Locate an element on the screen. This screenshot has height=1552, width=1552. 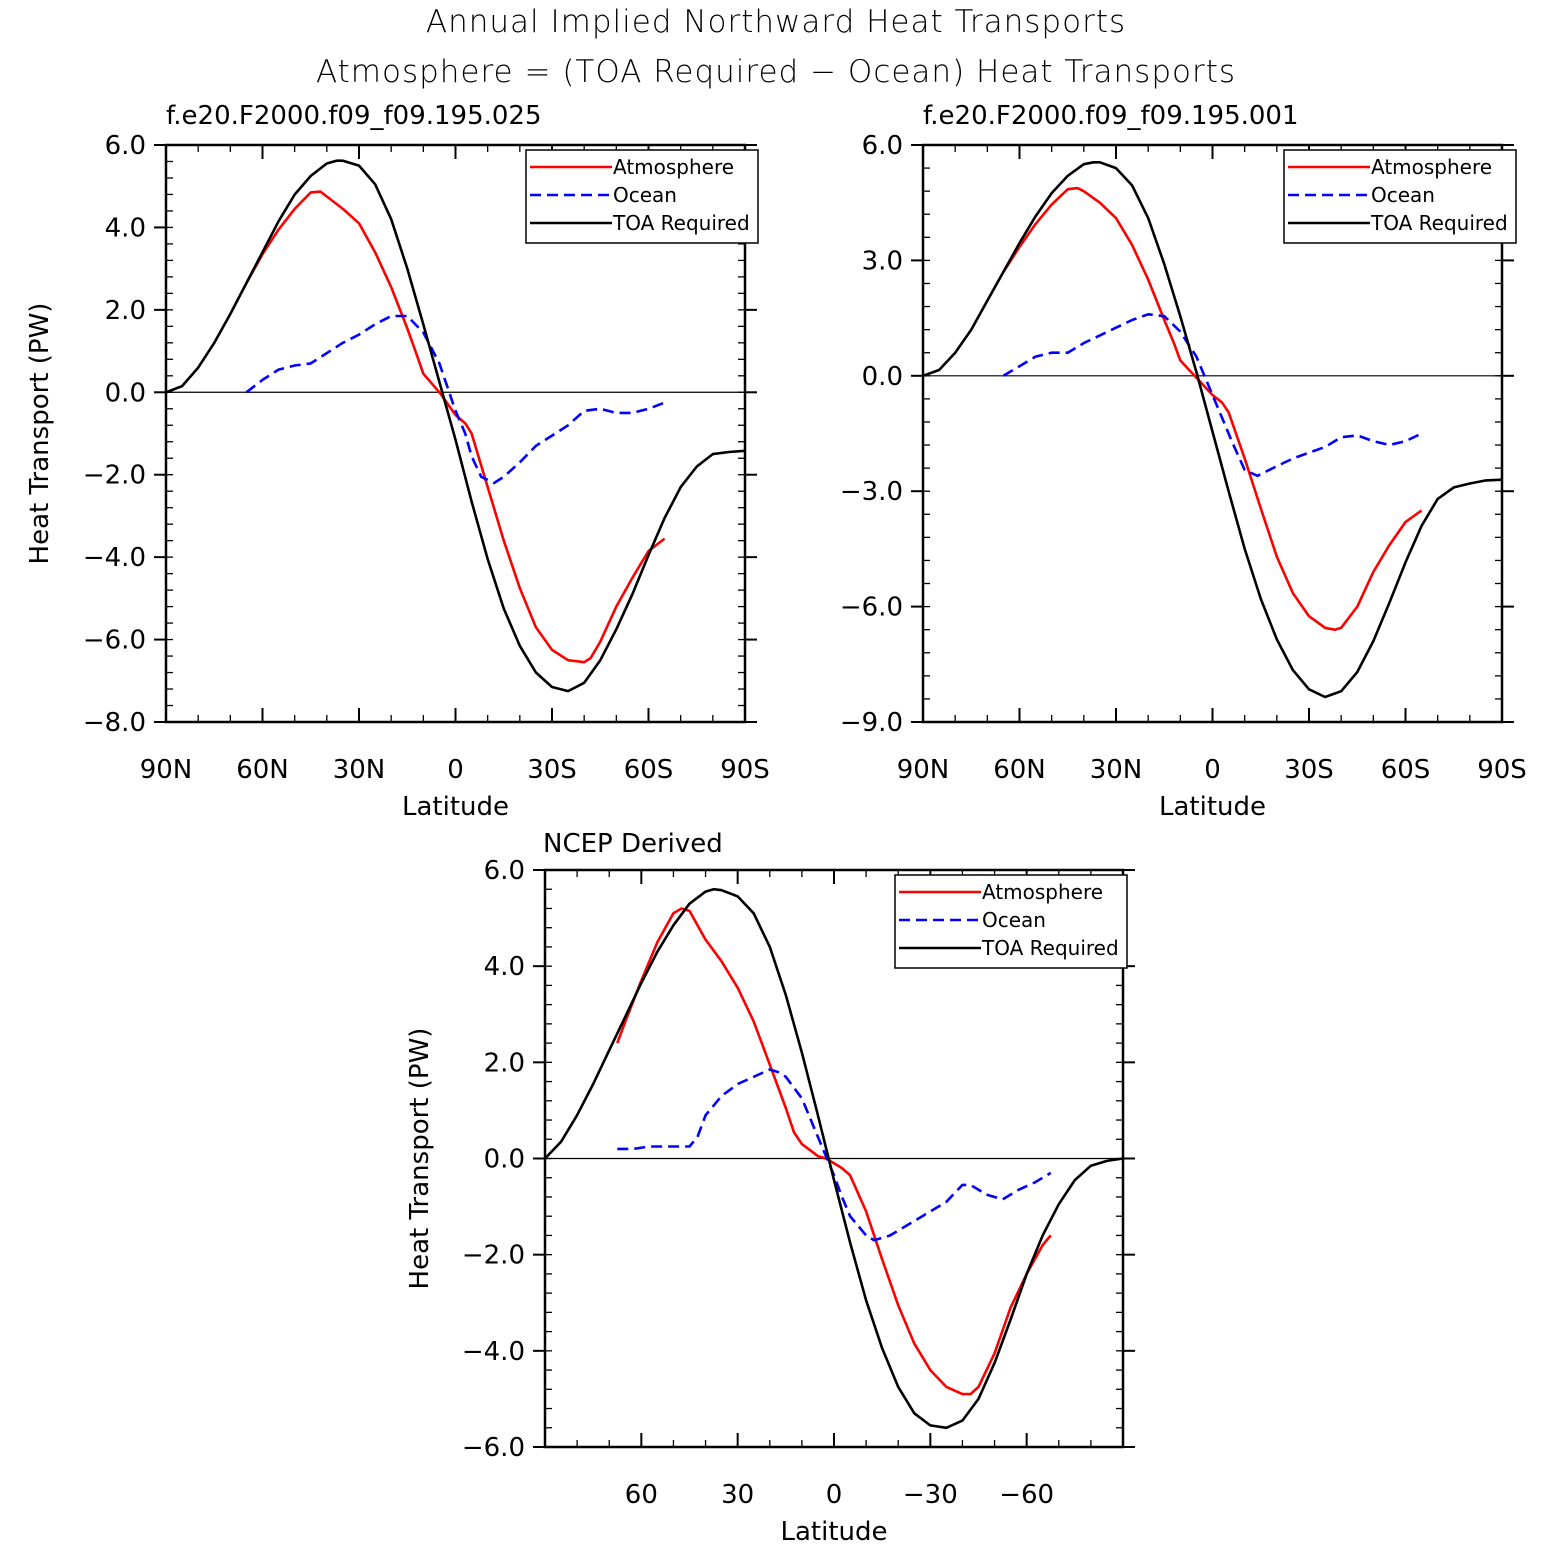
x-tick-label: −60 is located at coordinates (1026, 1495).